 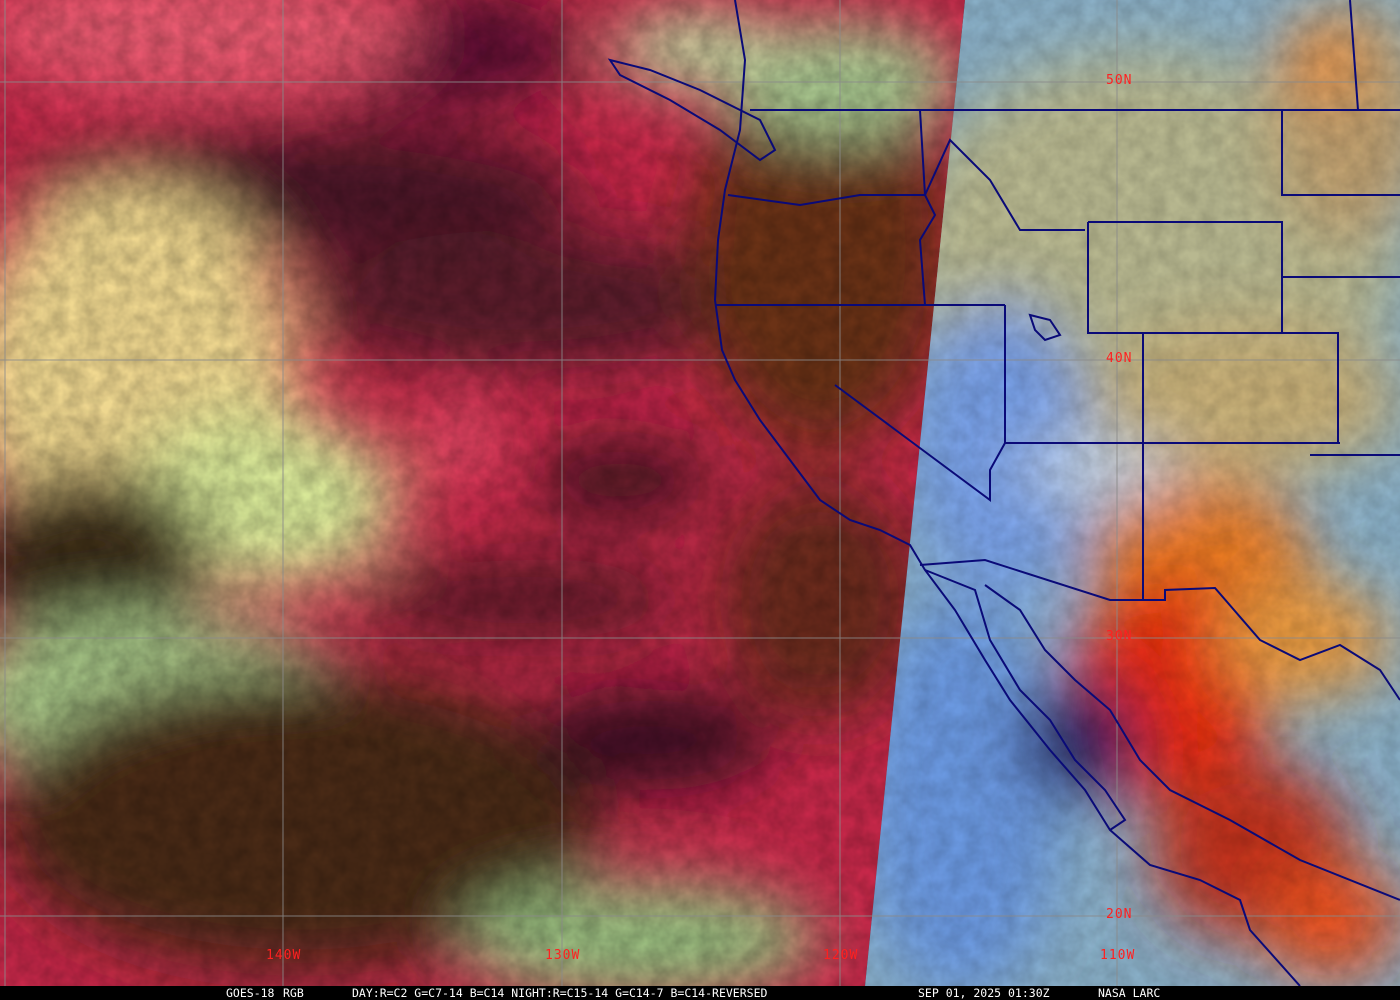 I want to click on montana-border, so click(x=1340, y=153).